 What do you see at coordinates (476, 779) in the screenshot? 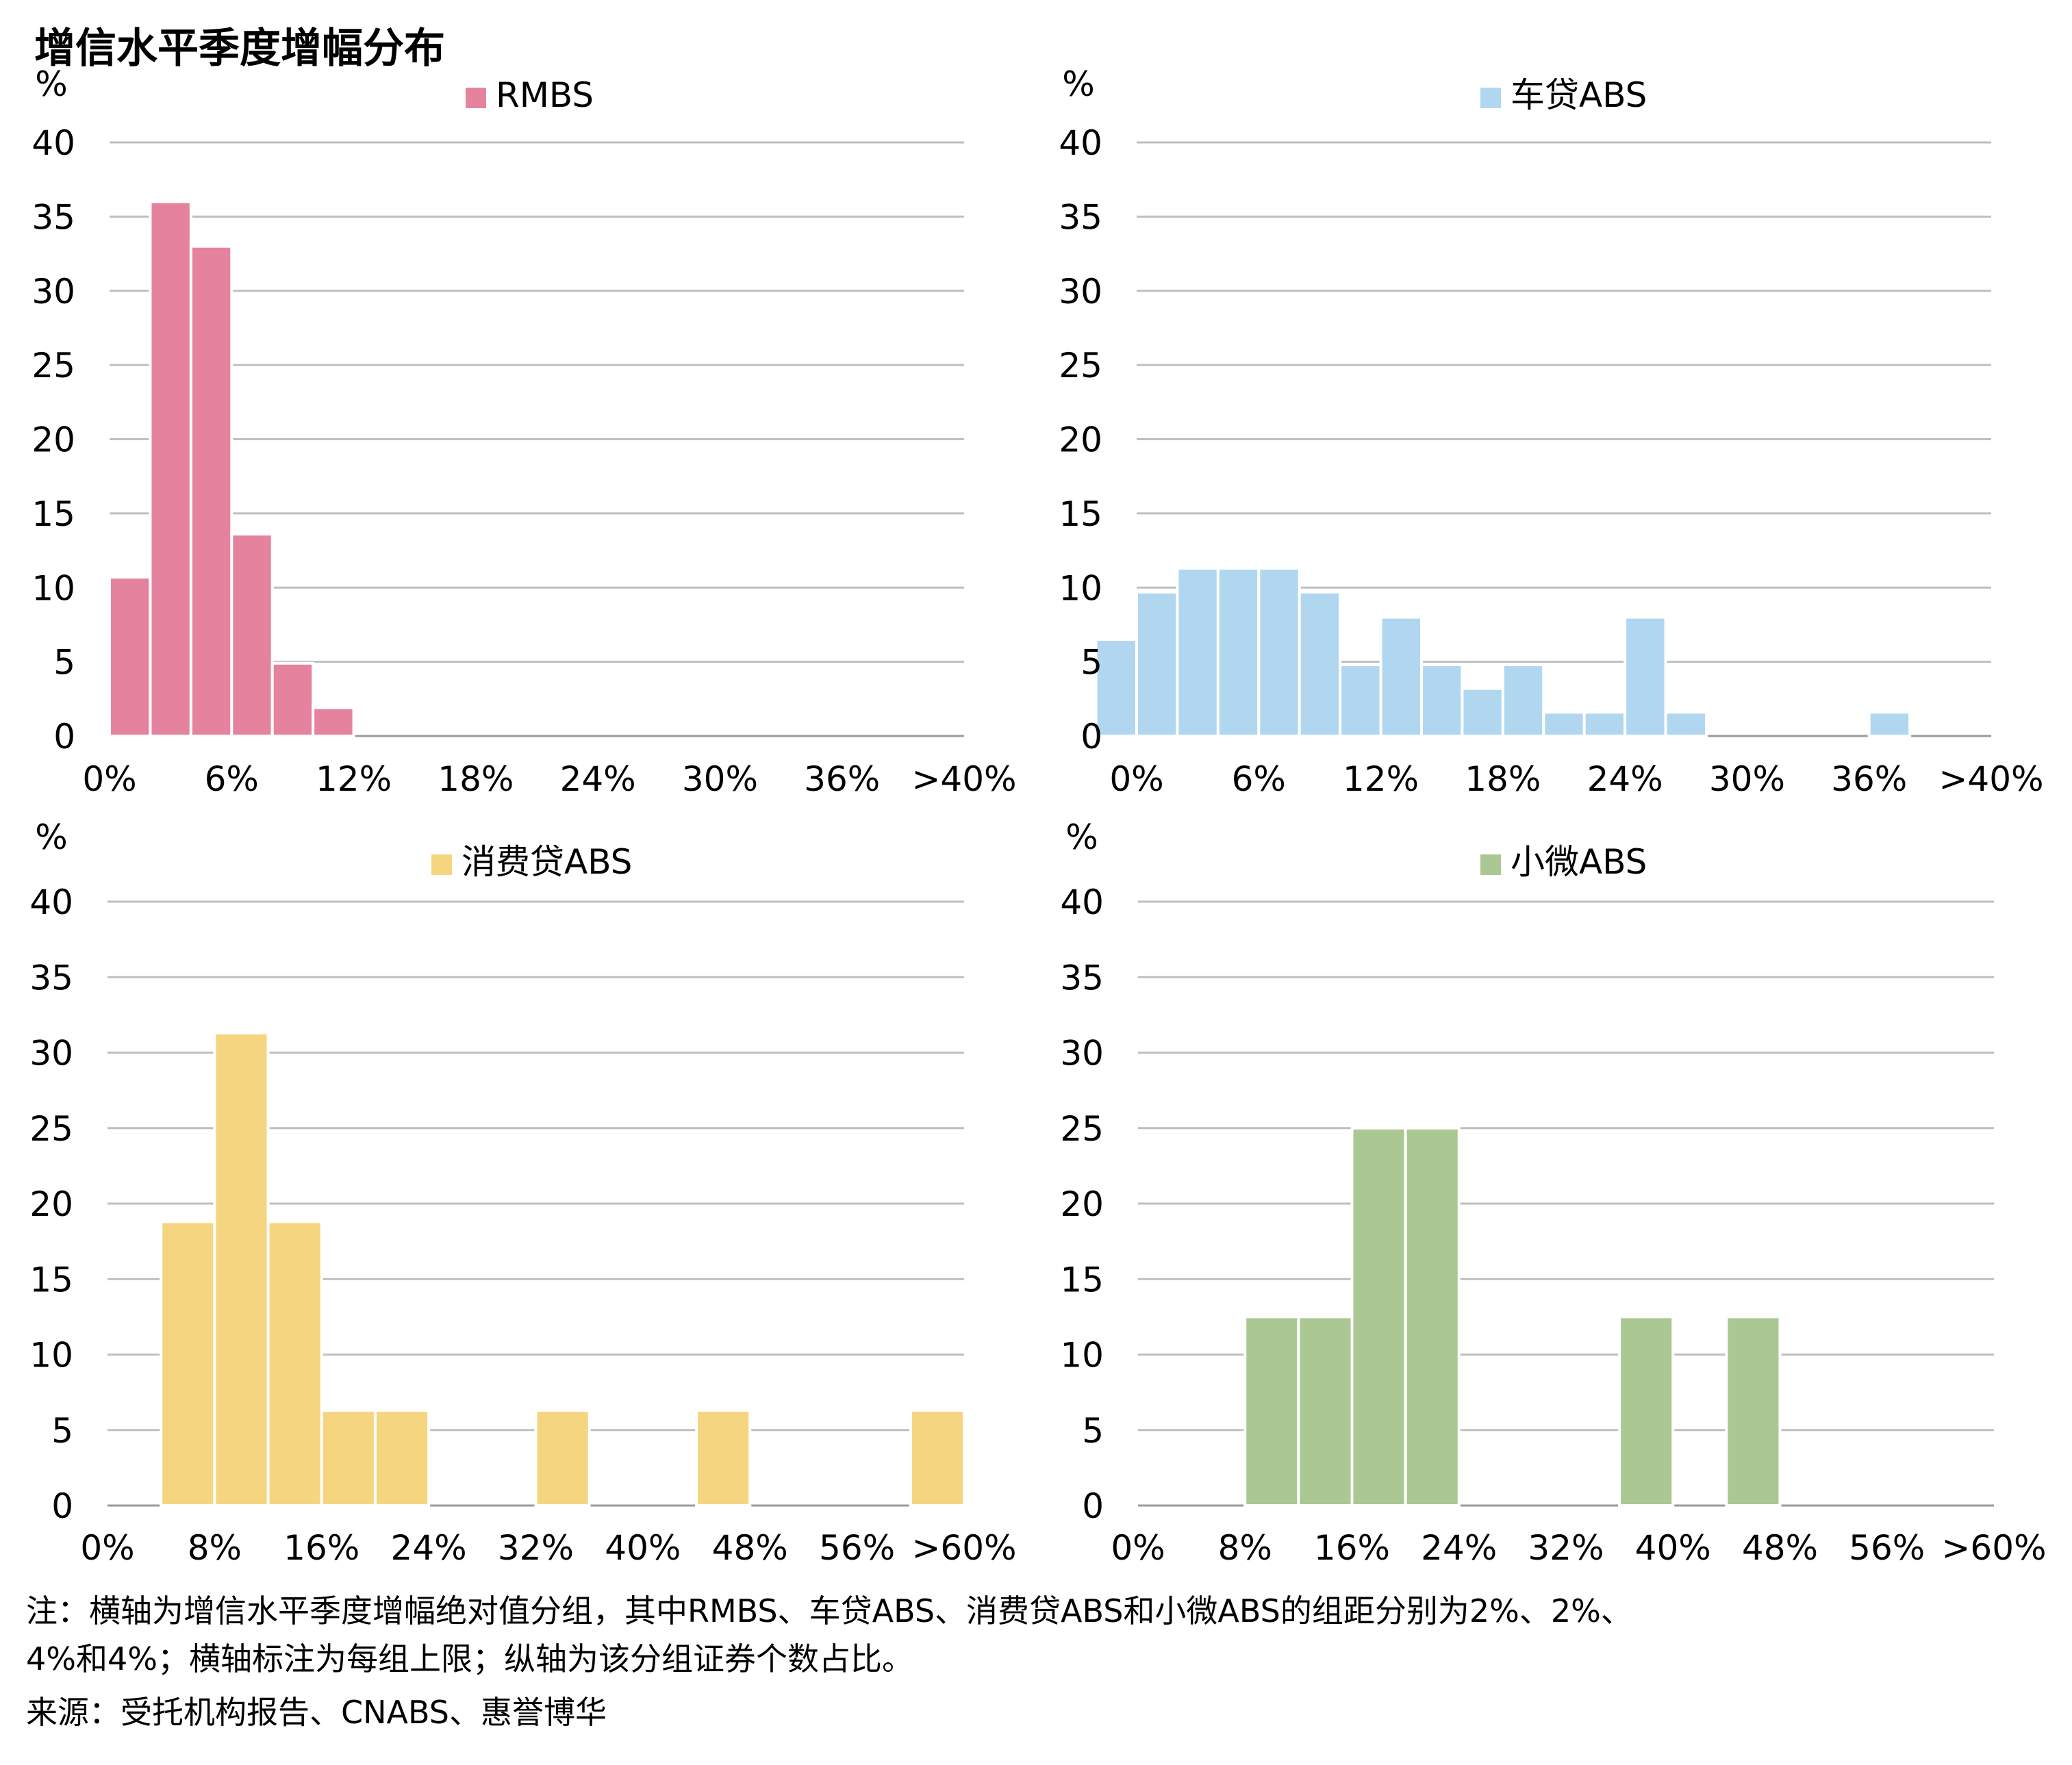
I see `x-tick-label: 18%` at bounding box center [476, 779].